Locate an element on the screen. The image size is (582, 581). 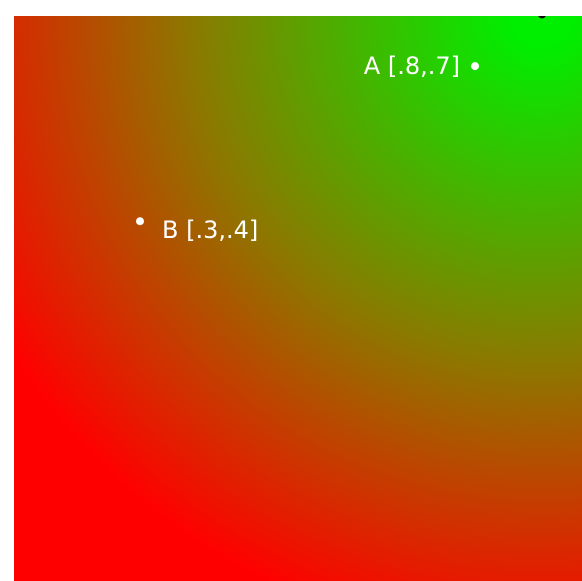
point-a-label: A [.8,.7] is located at coordinates (412, 66).